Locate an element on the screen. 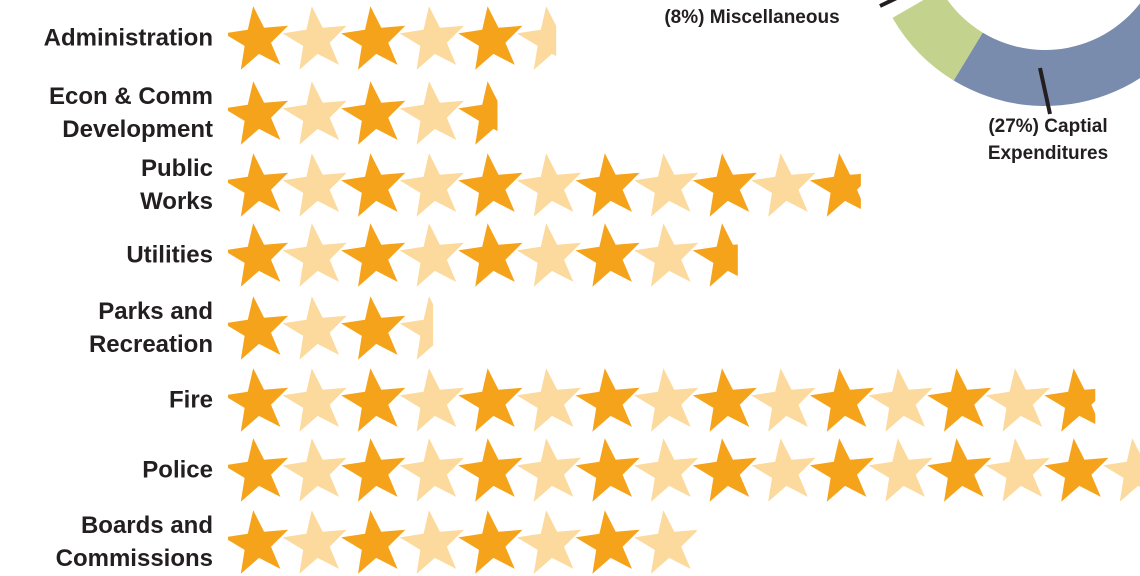 This screenshot has width=1140, height=576. category-label: Econ & Comm Development is located at coordinates (130, 113).